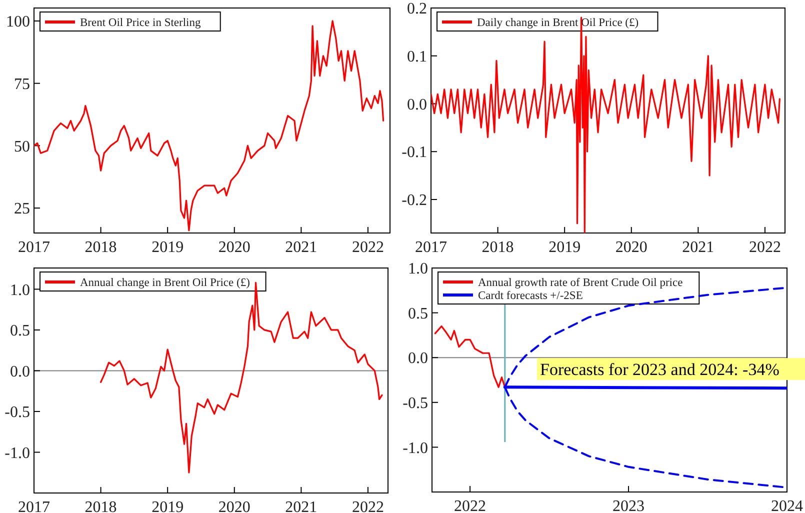  Describe the element at coordinates (414, 201) in the screenshot. I see `y-tick-label: -0.2` at that location.